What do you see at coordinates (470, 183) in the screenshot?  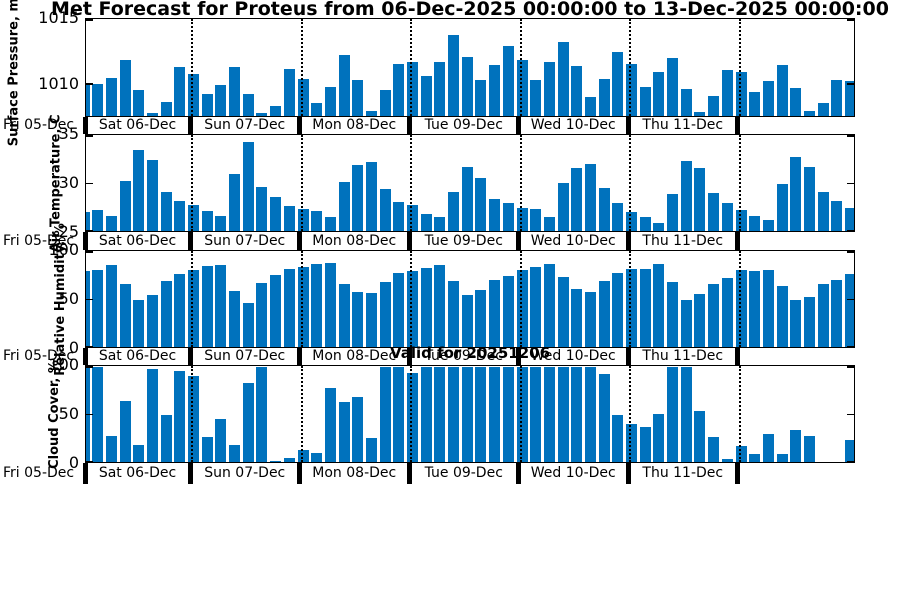 I see `temperature-plot` at bounding box center [470, 183].